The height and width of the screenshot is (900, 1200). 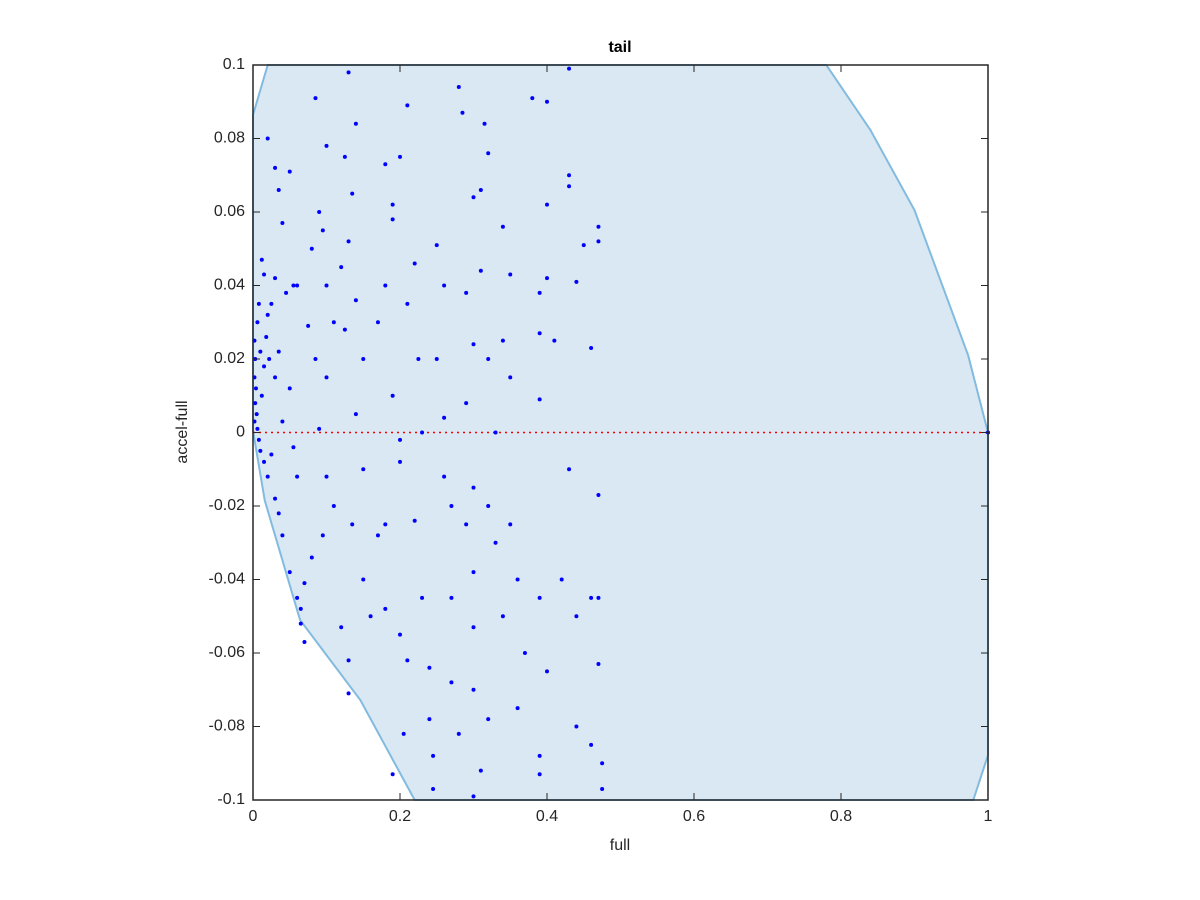 I want to click on x-tick-label: 0.2, so click(x=400, y=816).